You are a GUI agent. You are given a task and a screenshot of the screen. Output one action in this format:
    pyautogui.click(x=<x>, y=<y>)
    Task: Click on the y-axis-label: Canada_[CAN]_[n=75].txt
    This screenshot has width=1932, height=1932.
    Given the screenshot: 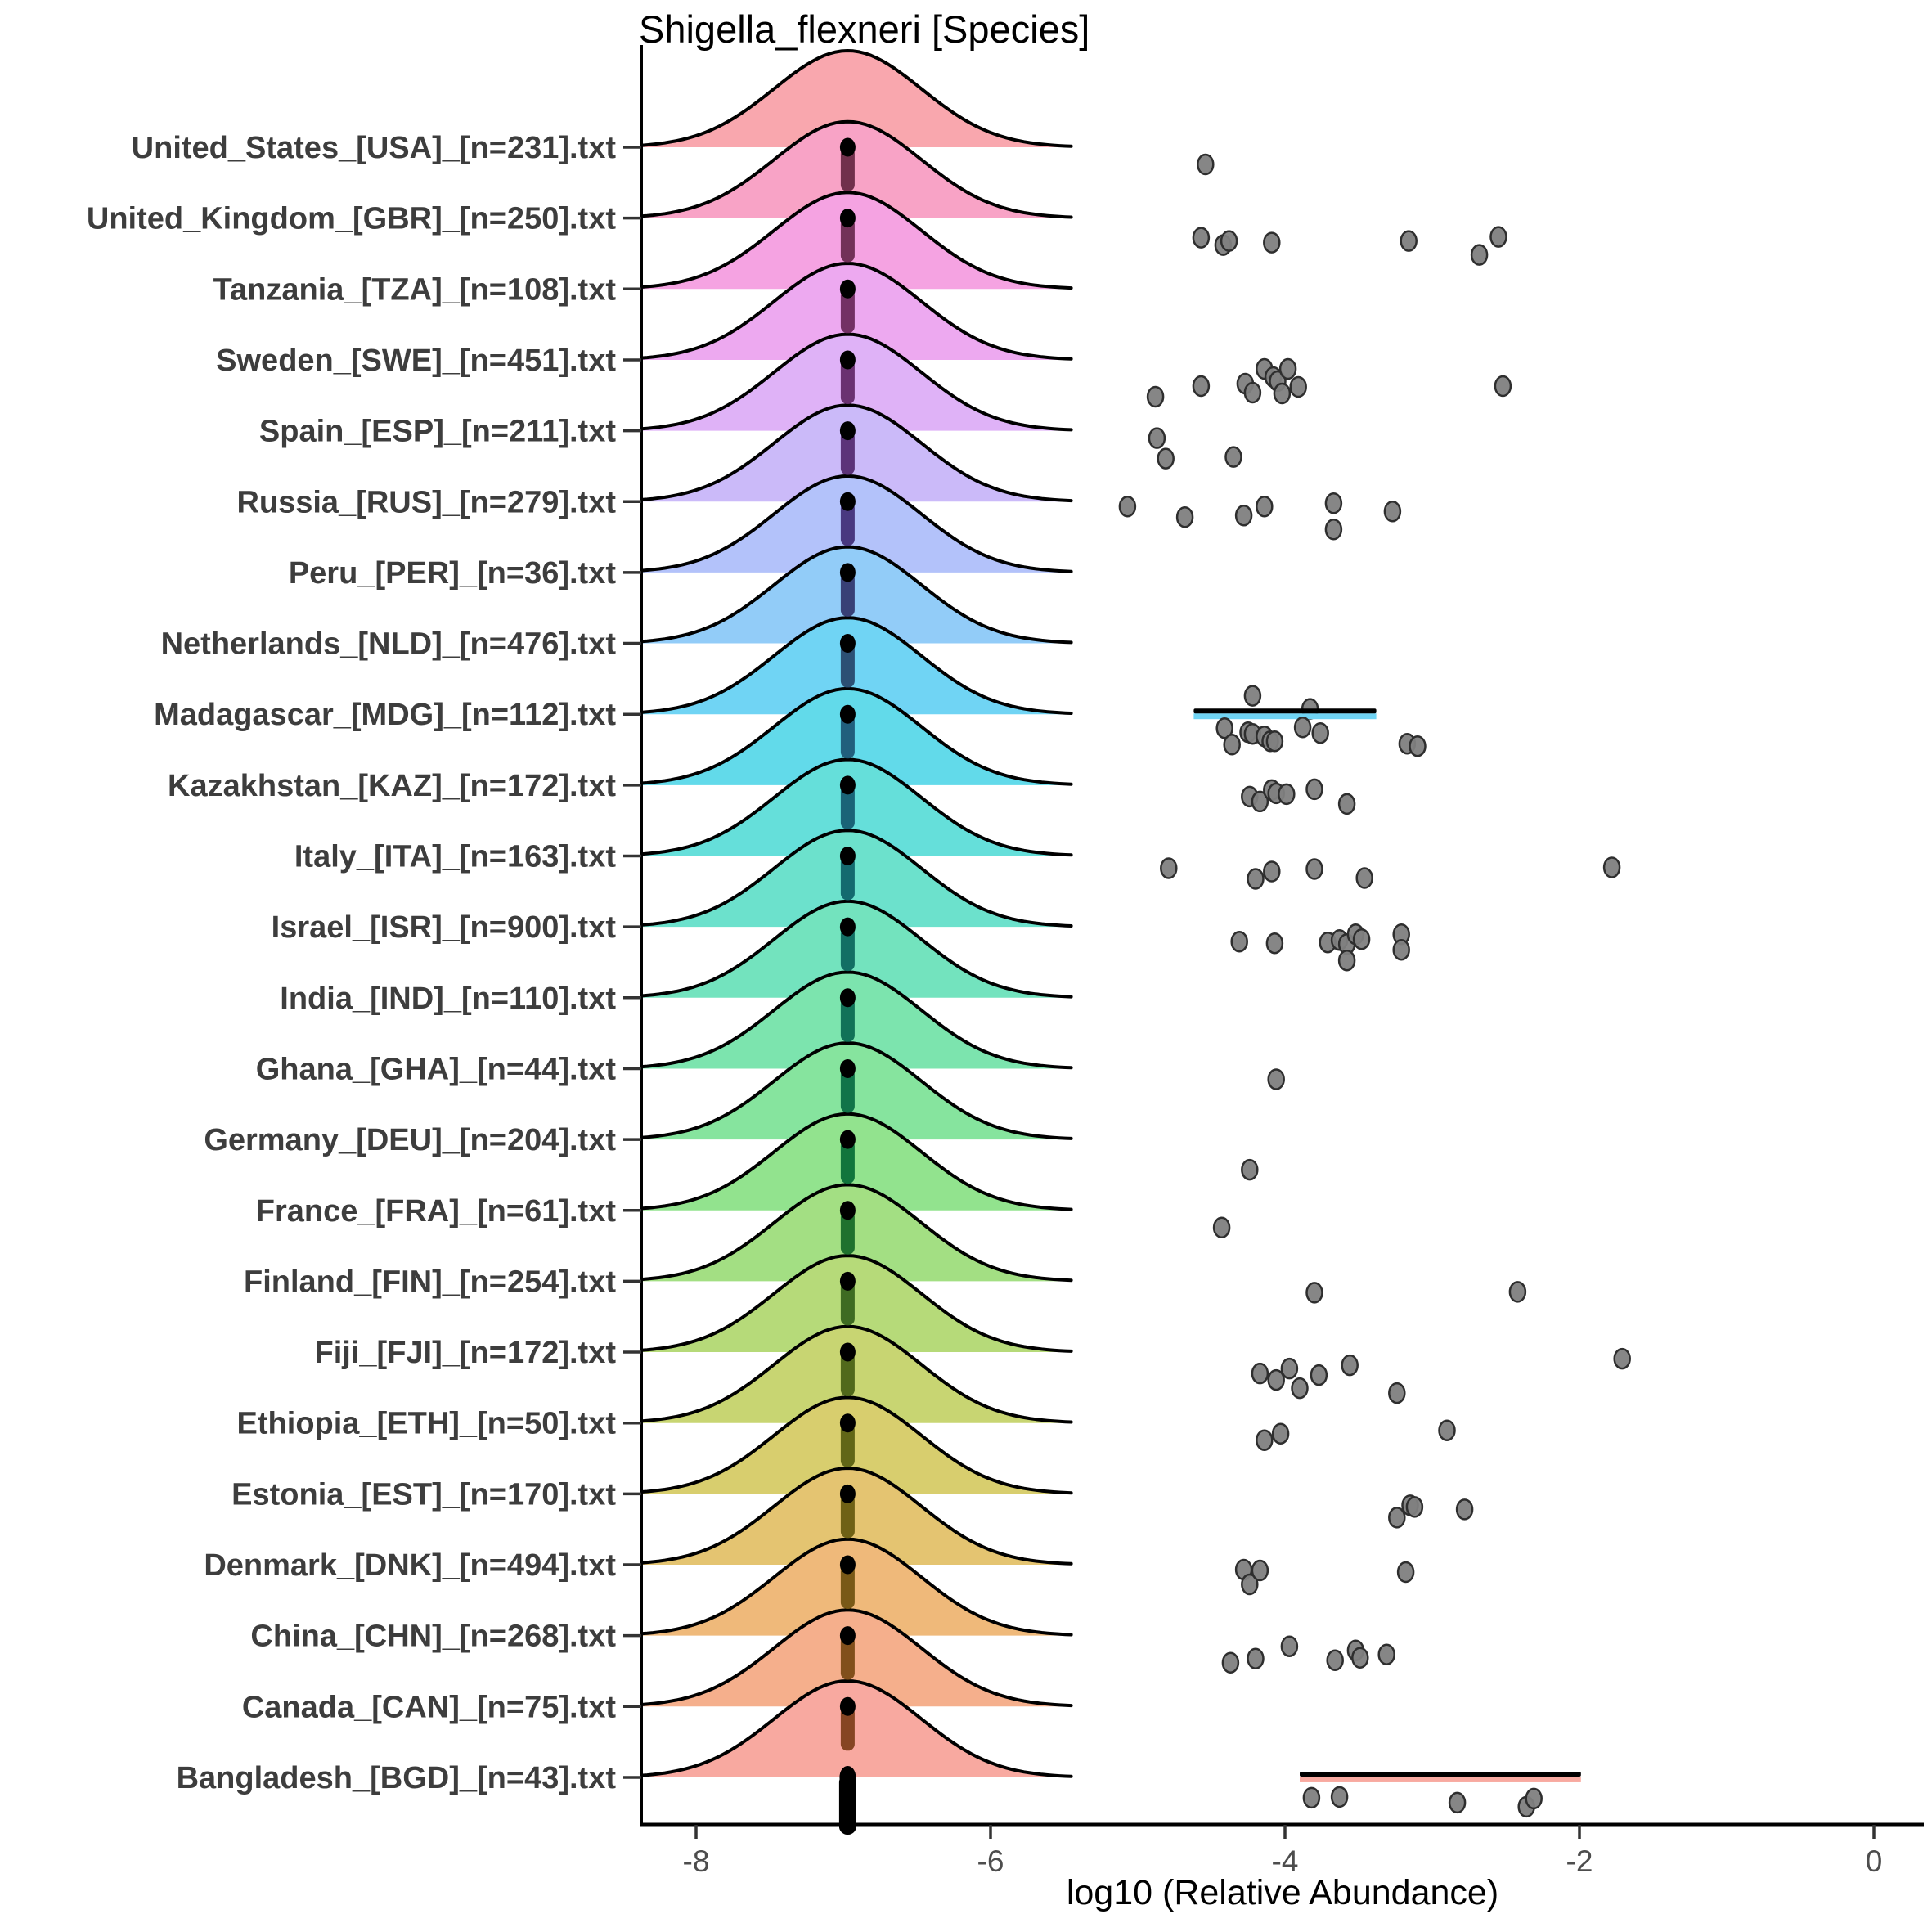 What is the action you would take?
    pyautogui.click(x=429, y=1707)
    